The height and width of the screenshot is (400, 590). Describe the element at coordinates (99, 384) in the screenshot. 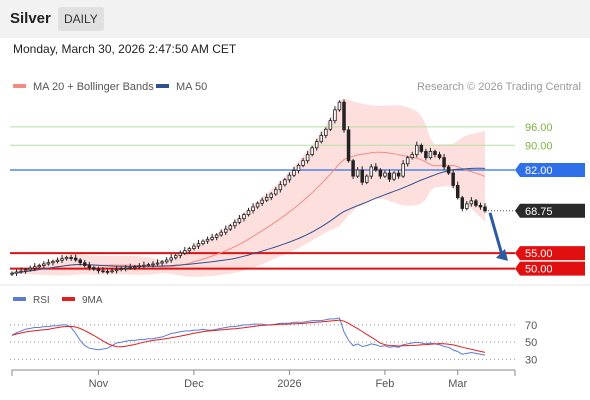

I see `x-label-Nov: Nov` at that location.